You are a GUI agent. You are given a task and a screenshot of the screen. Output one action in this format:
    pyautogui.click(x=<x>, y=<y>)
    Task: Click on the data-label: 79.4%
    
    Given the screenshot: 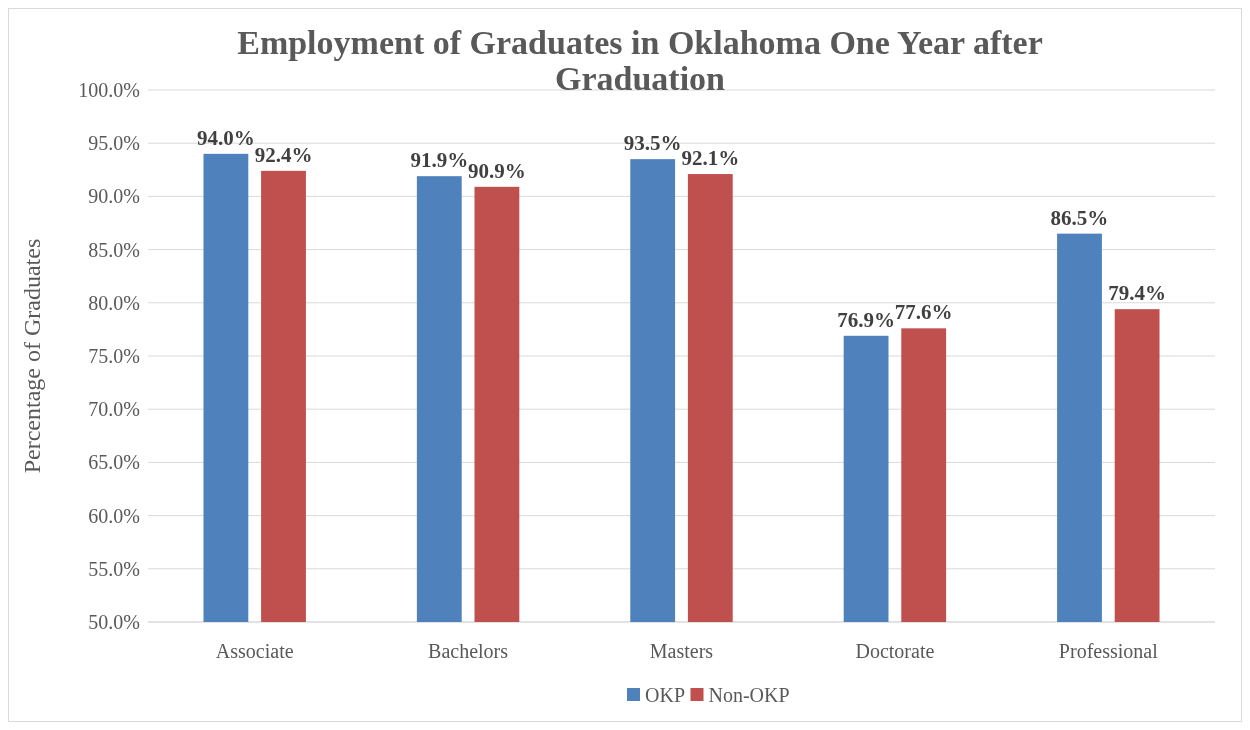 What is the action you would take?
    pyautogui.click(x=1137, y=293)
    